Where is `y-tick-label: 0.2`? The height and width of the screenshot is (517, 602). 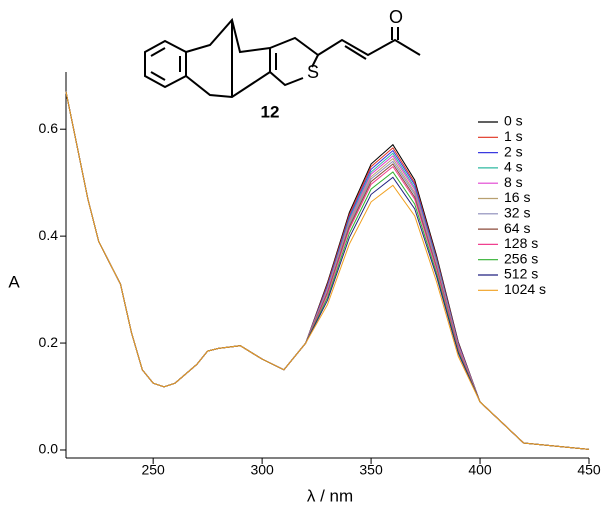 y-tick-label: 0.2 is located at coordinates (49, 342).